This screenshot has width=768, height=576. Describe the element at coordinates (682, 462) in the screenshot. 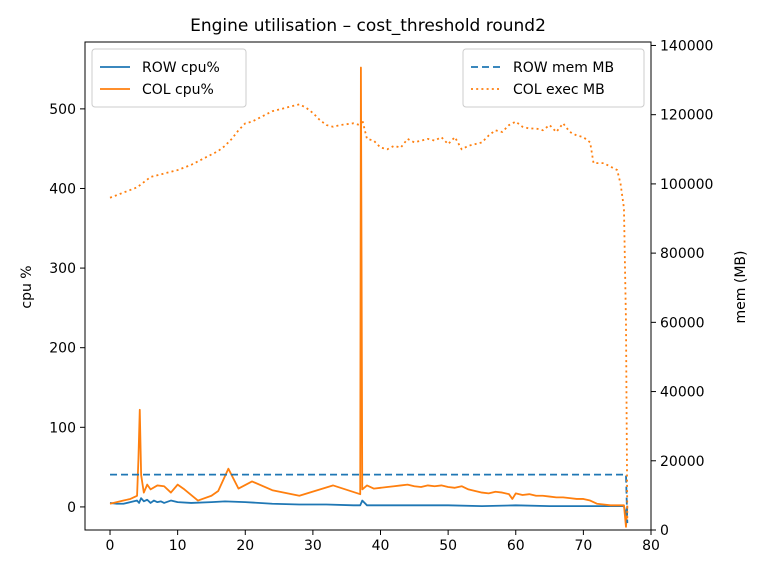

I see `y2-tick-label: 20000` at that location.